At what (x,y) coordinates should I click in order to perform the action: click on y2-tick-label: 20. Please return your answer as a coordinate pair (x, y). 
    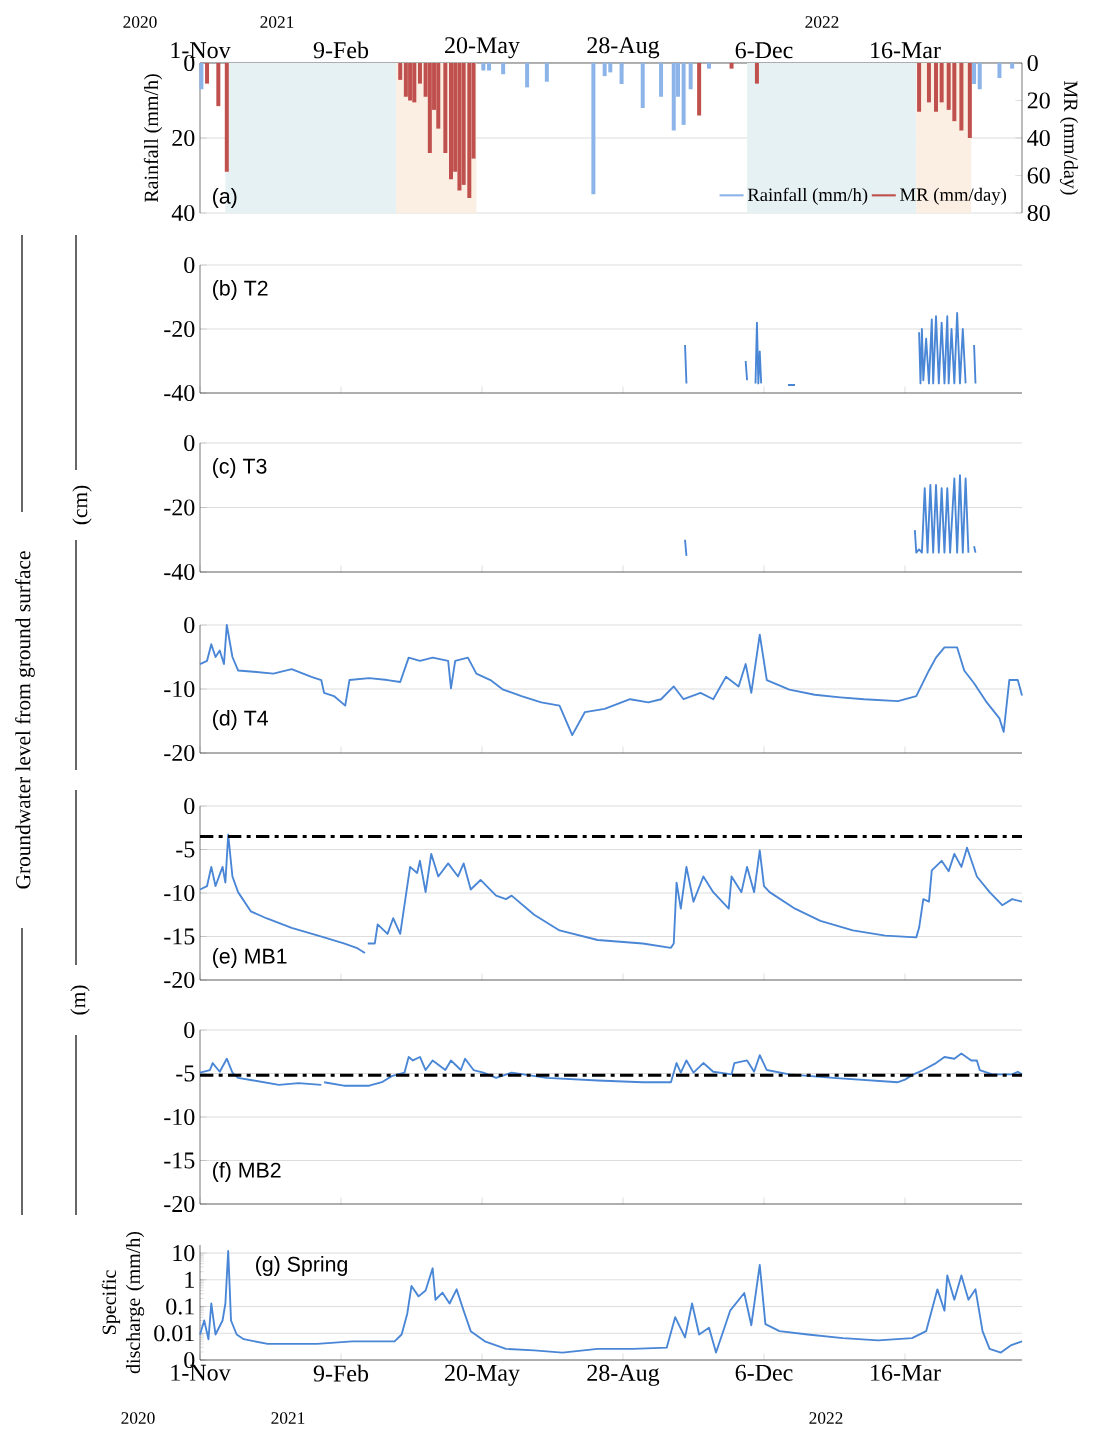
    Looking at the image, I should click on (1038, 100).